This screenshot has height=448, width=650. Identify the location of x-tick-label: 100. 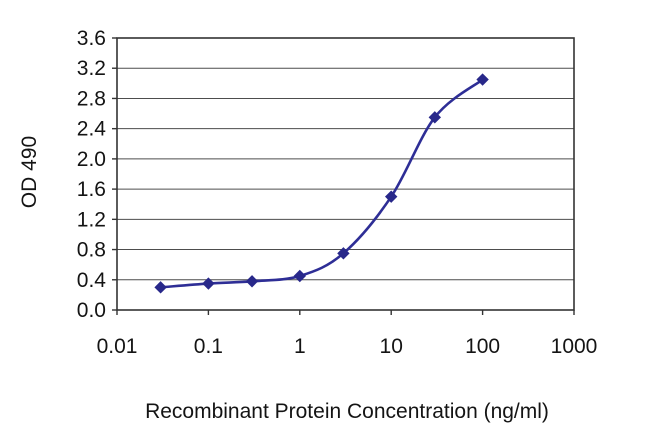
(482, 346).